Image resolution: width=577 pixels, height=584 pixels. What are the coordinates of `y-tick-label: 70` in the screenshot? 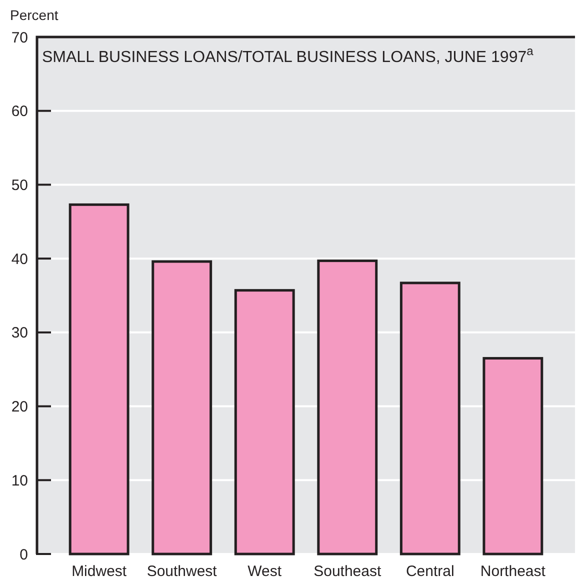 It's located at (19, 37).